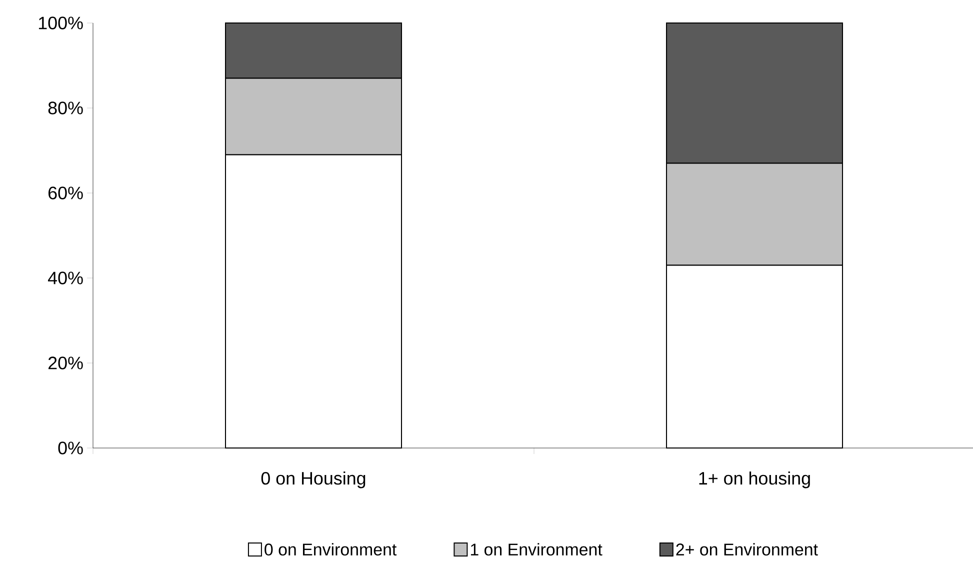 This screenshot has width=973, height=567. Describe the element at coordinates (60, 23) in the screenshot. I see `y-tick-label: 100%` at that location.